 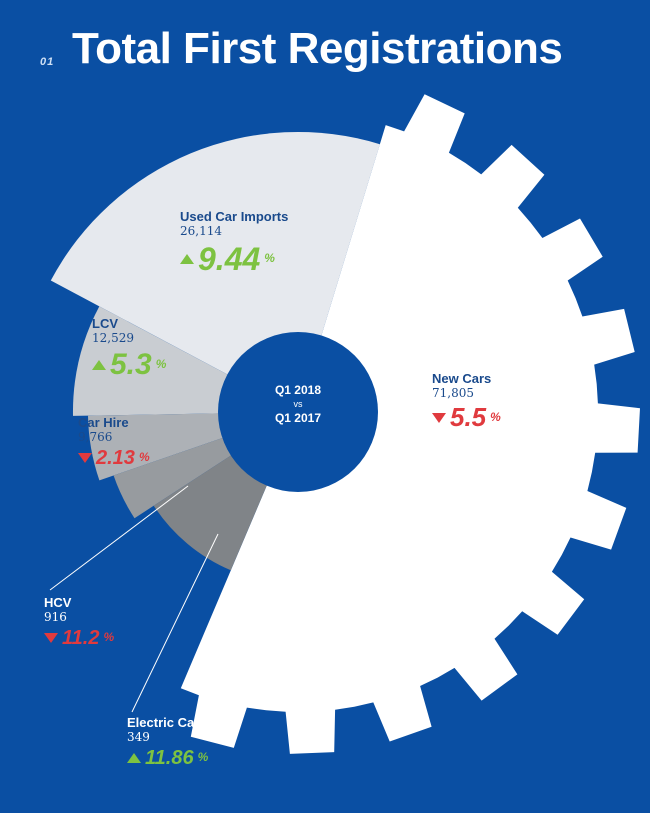 I want to click on series-value: 26,114, so click(x=201, y=230).